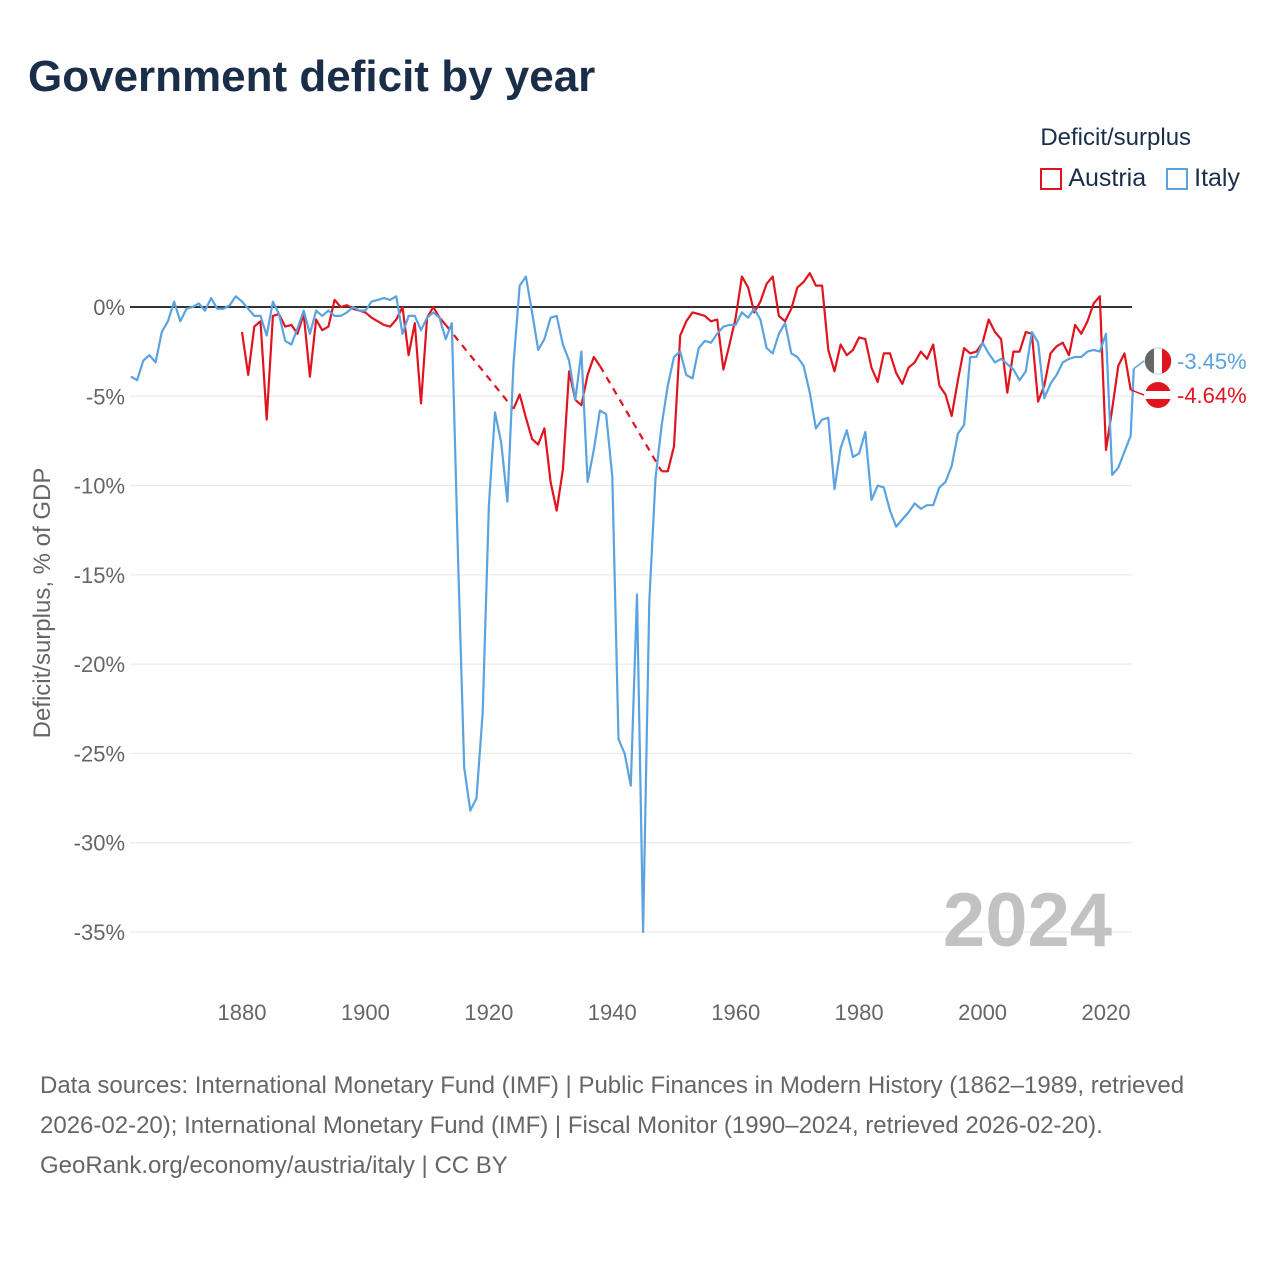 The height and width of the screenshot is (1280, 1280). Describe the element at coordinates (612, 1012) in the screenshot. I see `x-tick-label: 1940` at that location.